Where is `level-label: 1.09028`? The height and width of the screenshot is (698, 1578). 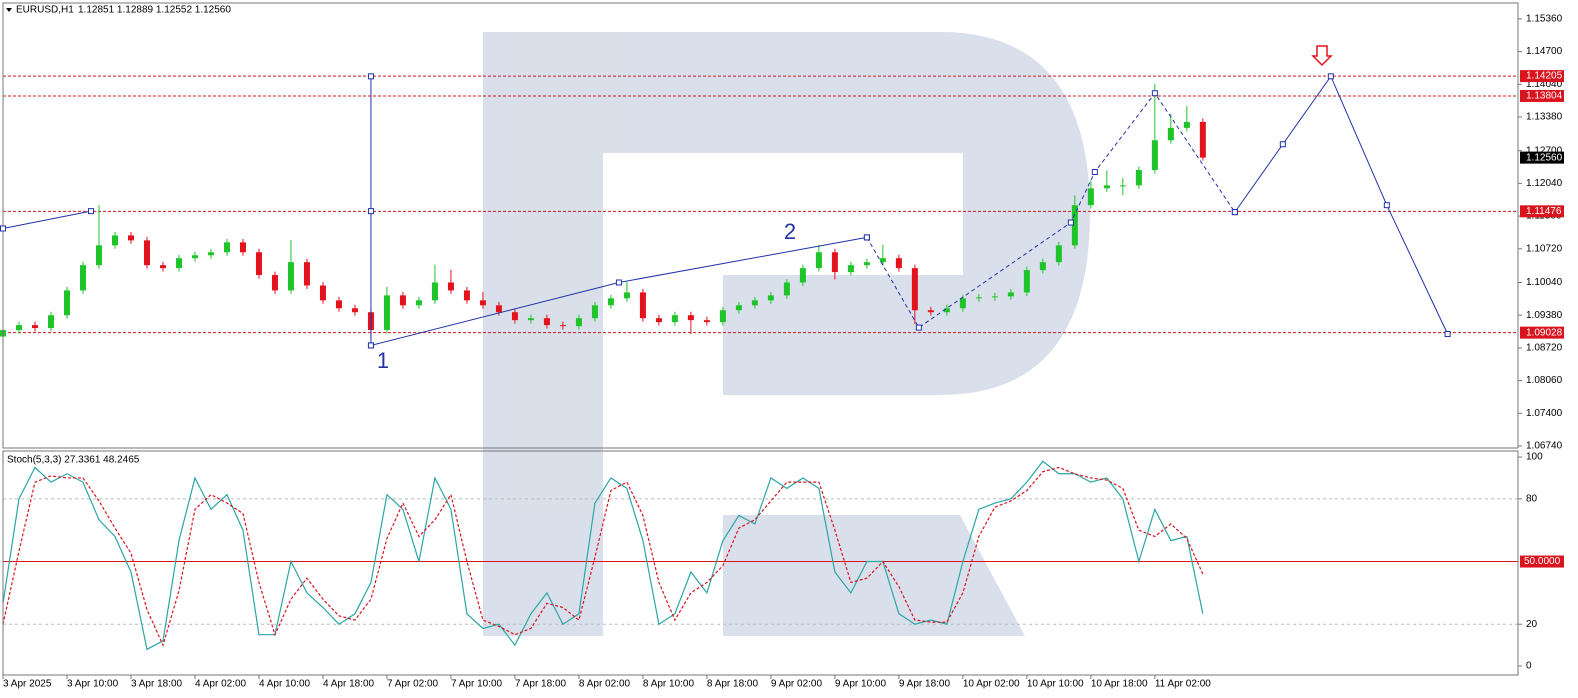 level-label: 1.09028 is located at coordinates (1544, 332).